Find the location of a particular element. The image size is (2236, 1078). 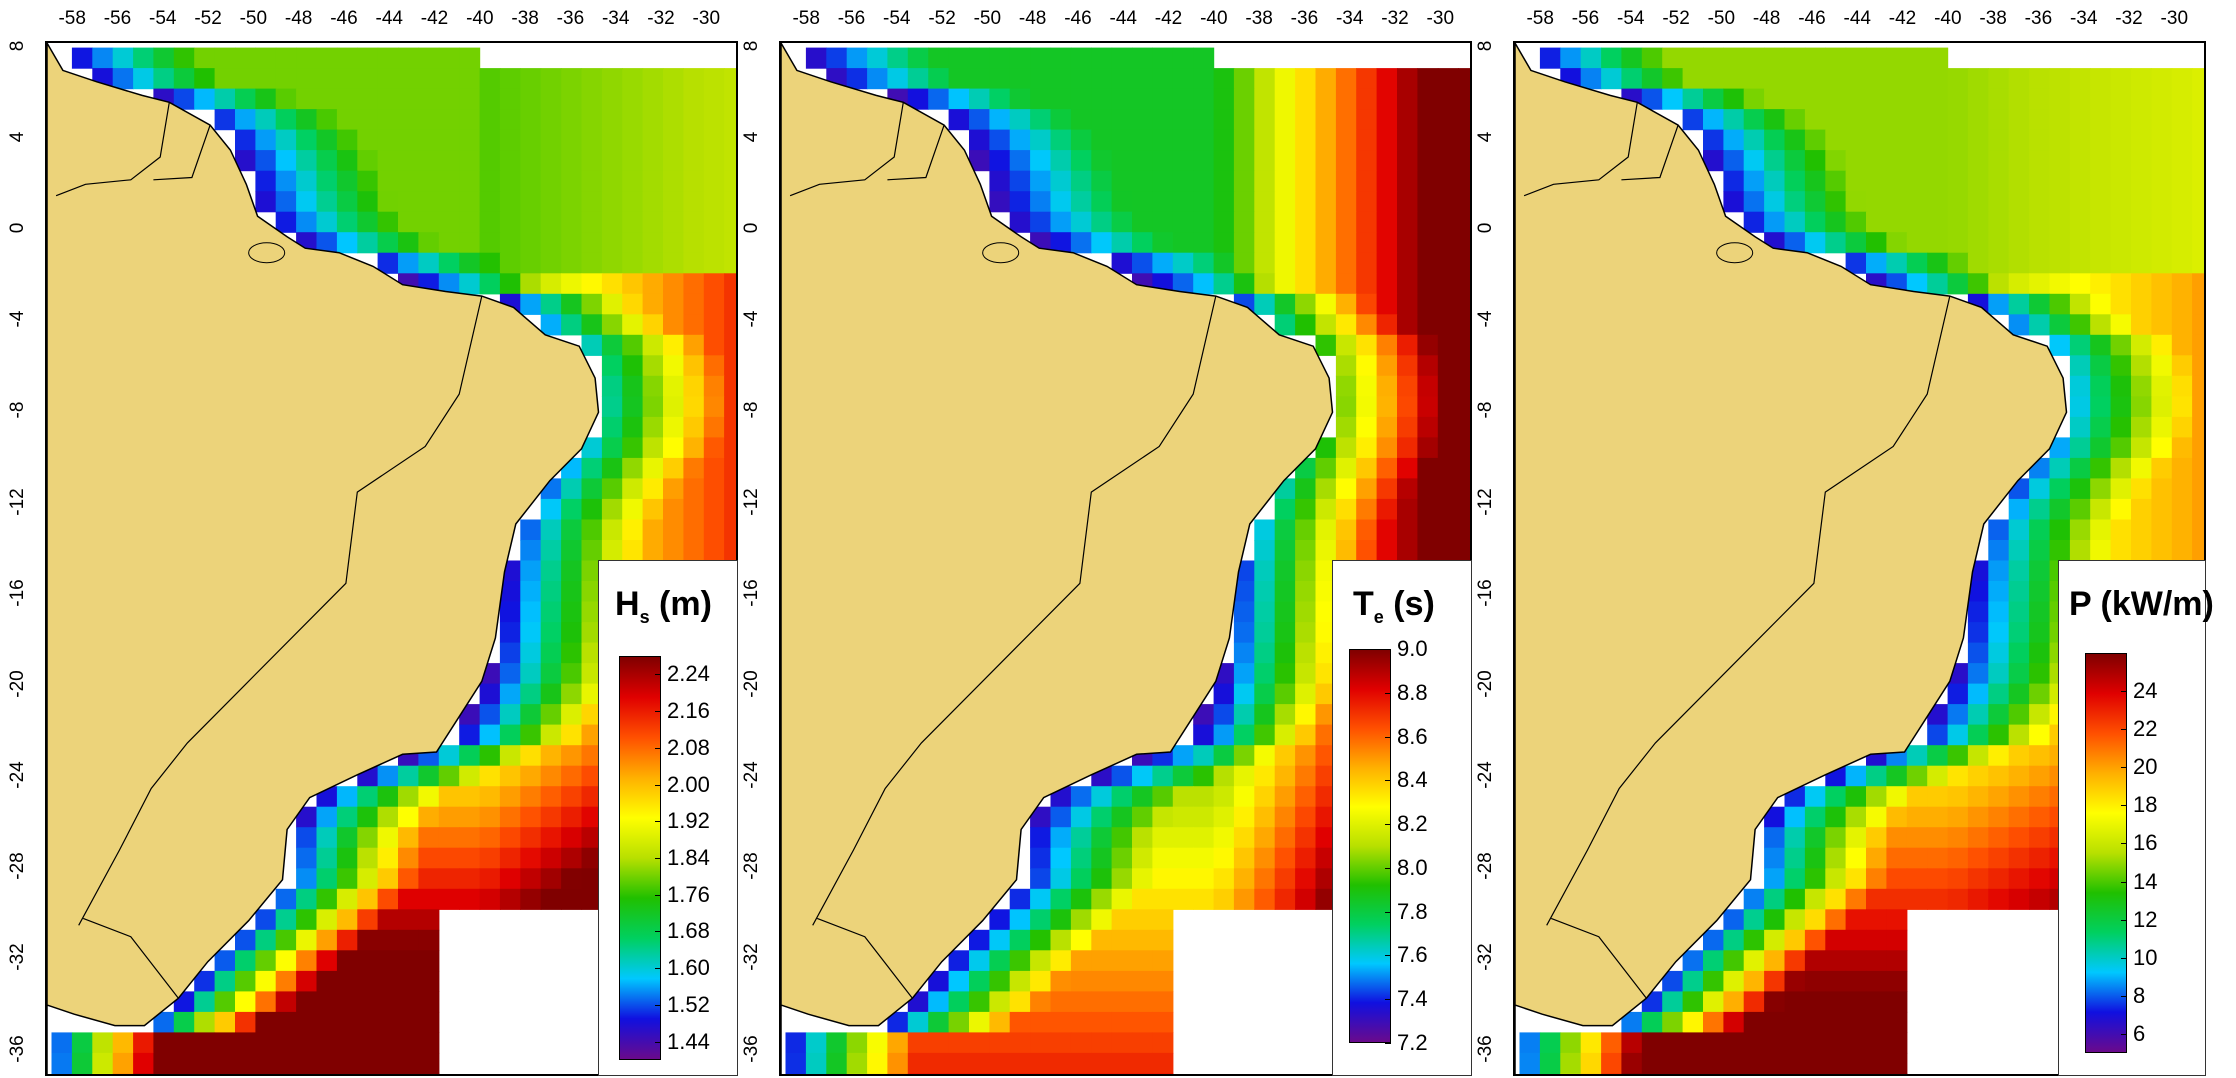

y-tick-label: 8 is located at coordinates (1485, 45).